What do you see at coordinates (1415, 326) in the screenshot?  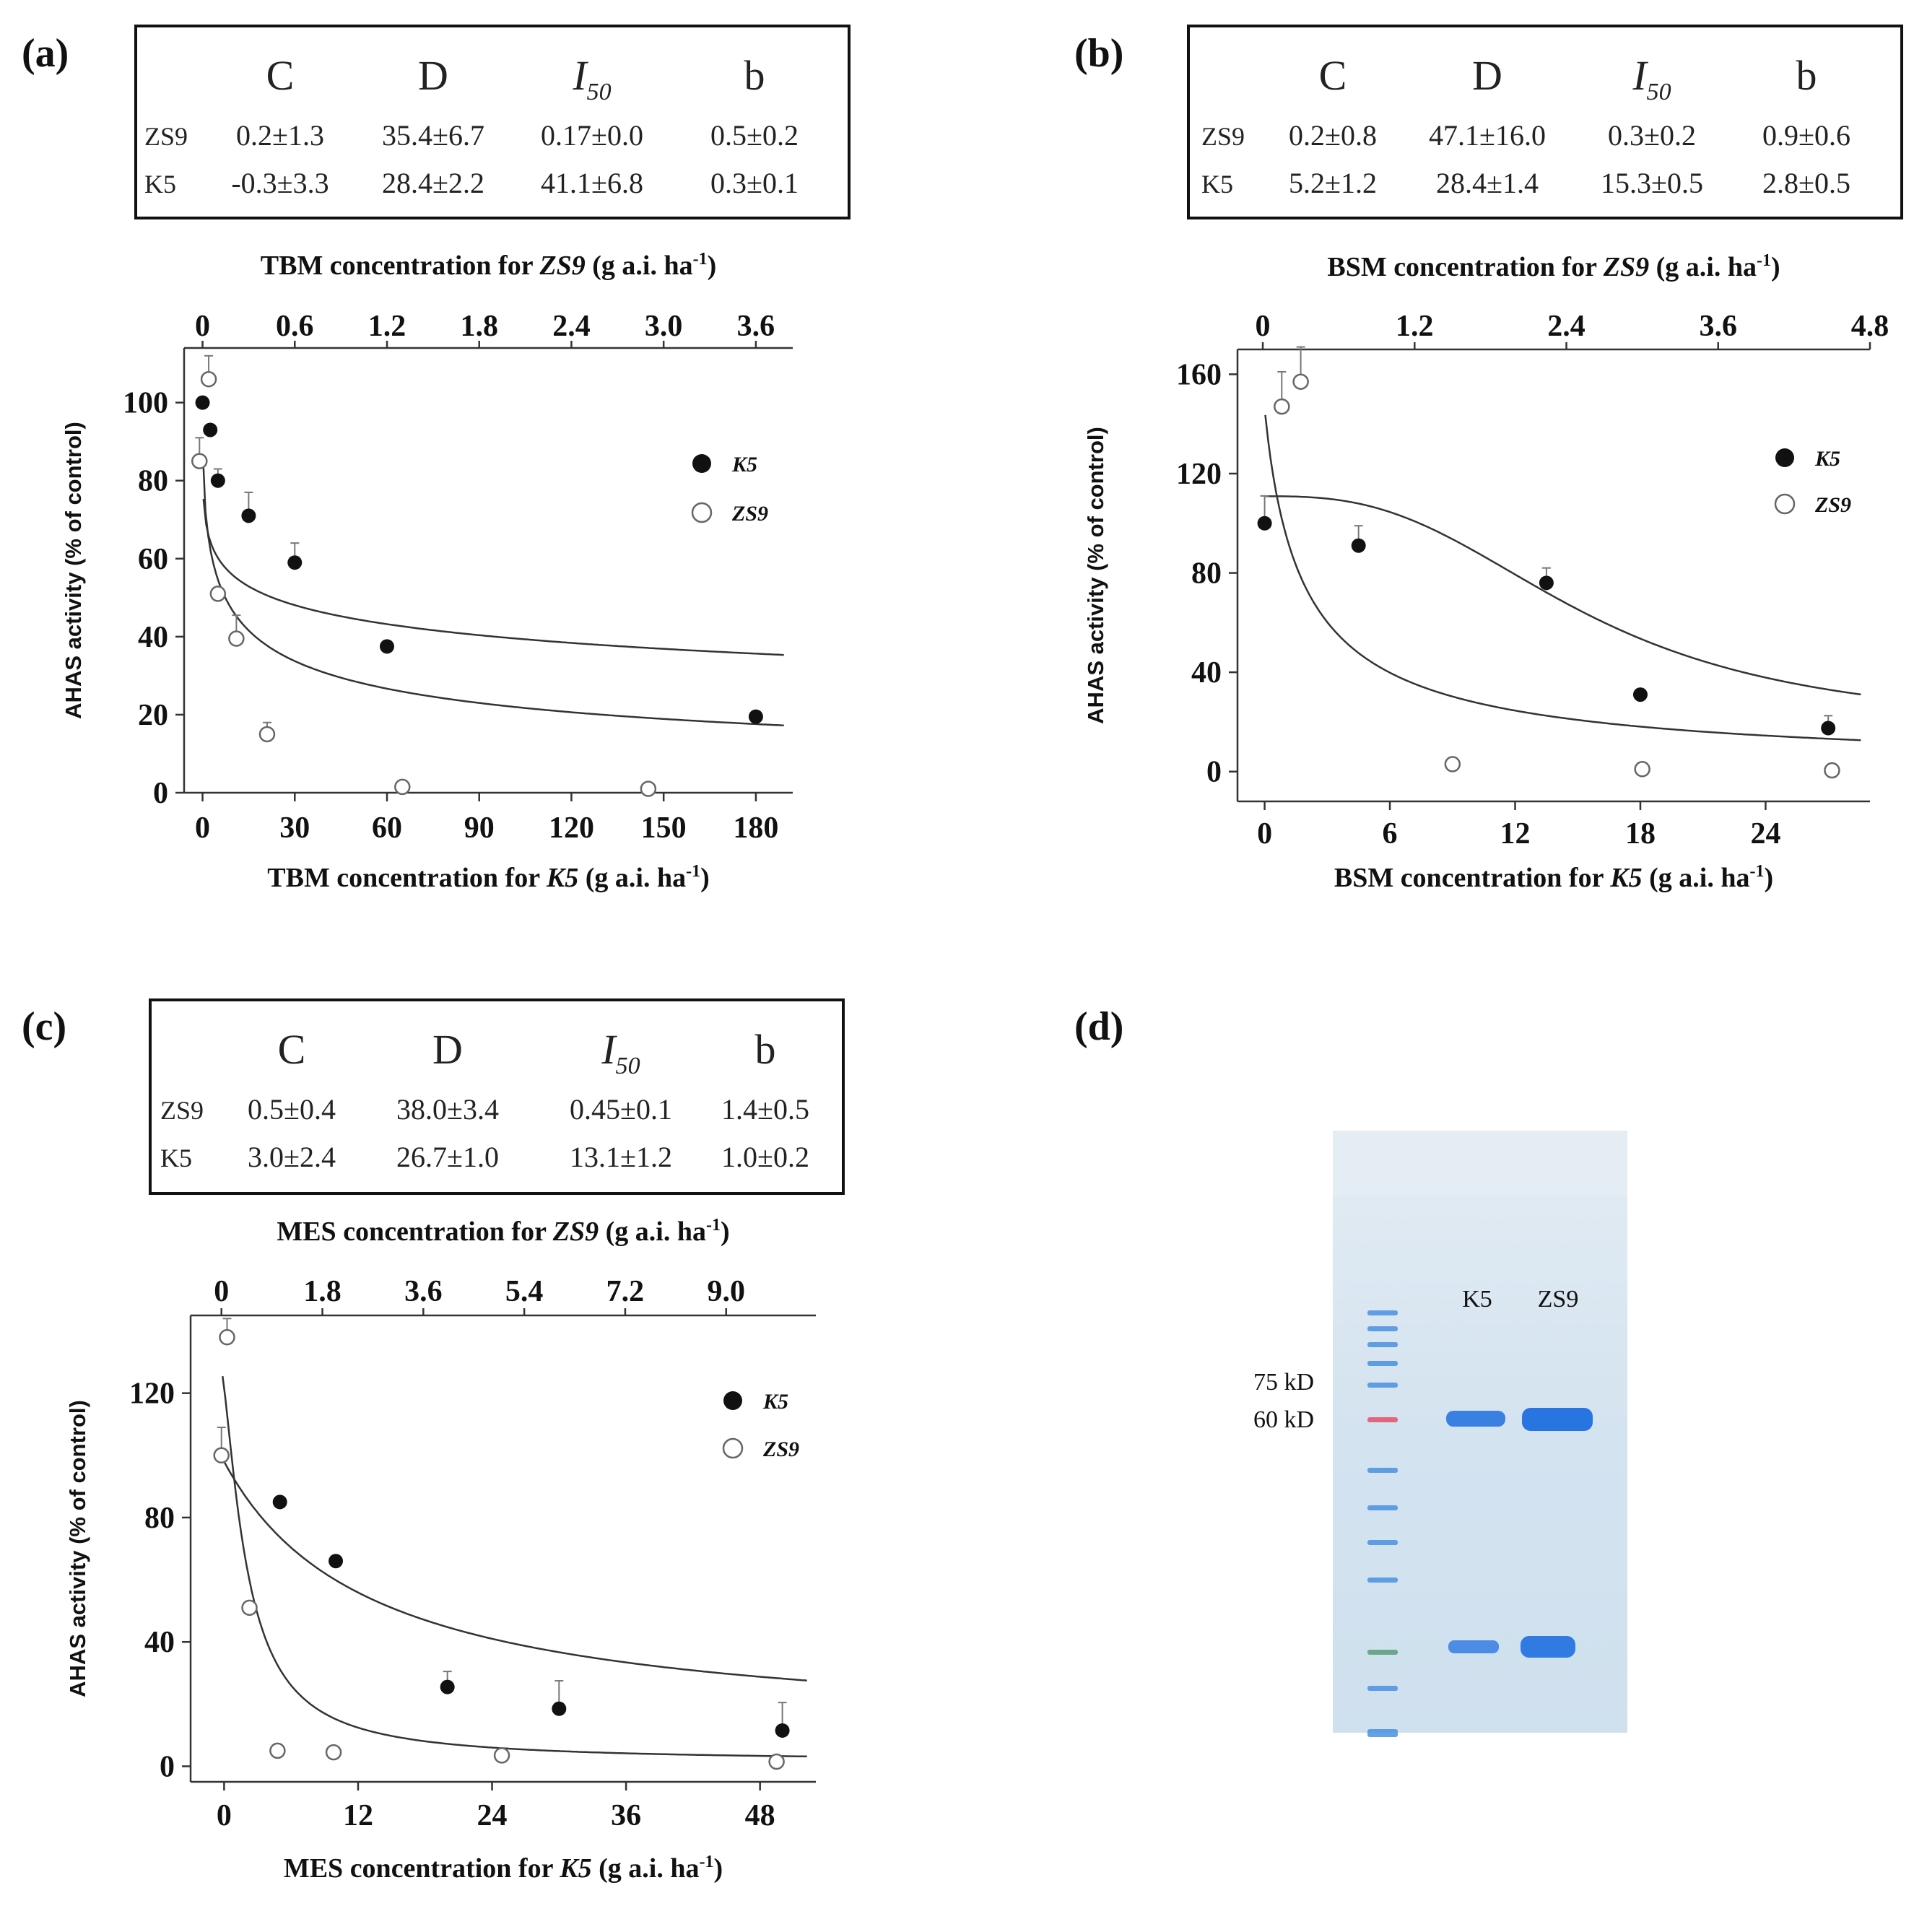 I see `x2-tick-label: 1.2` at bounding box center [1415, 326].